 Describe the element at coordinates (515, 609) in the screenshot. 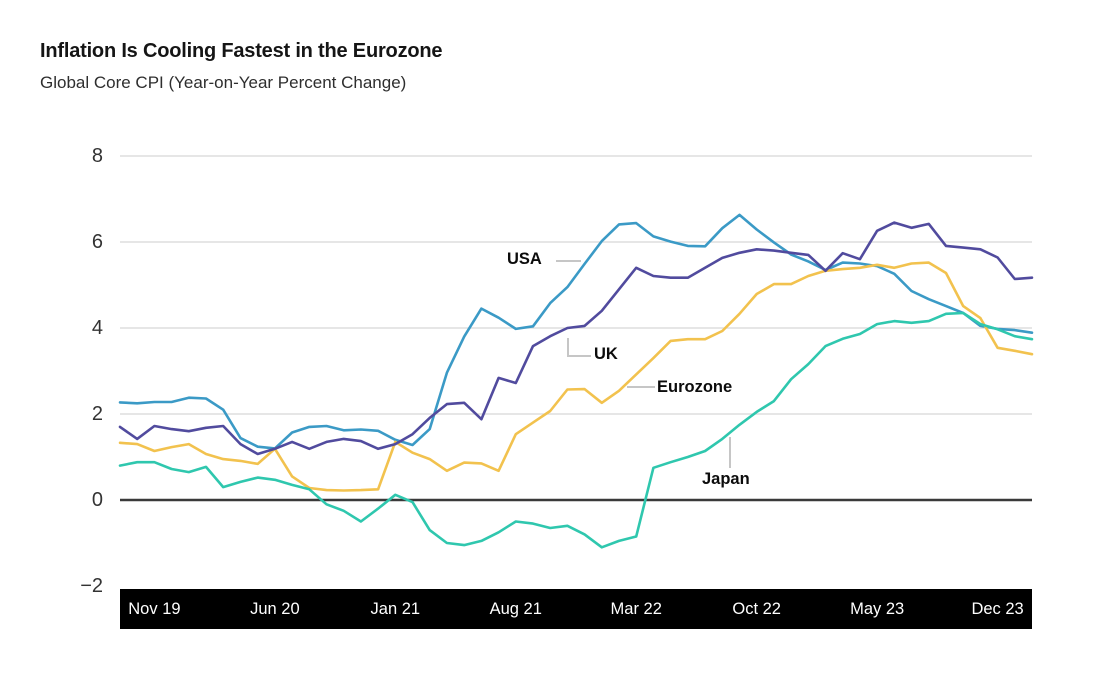

I see `x-axis-label: Aug 21` at that location.